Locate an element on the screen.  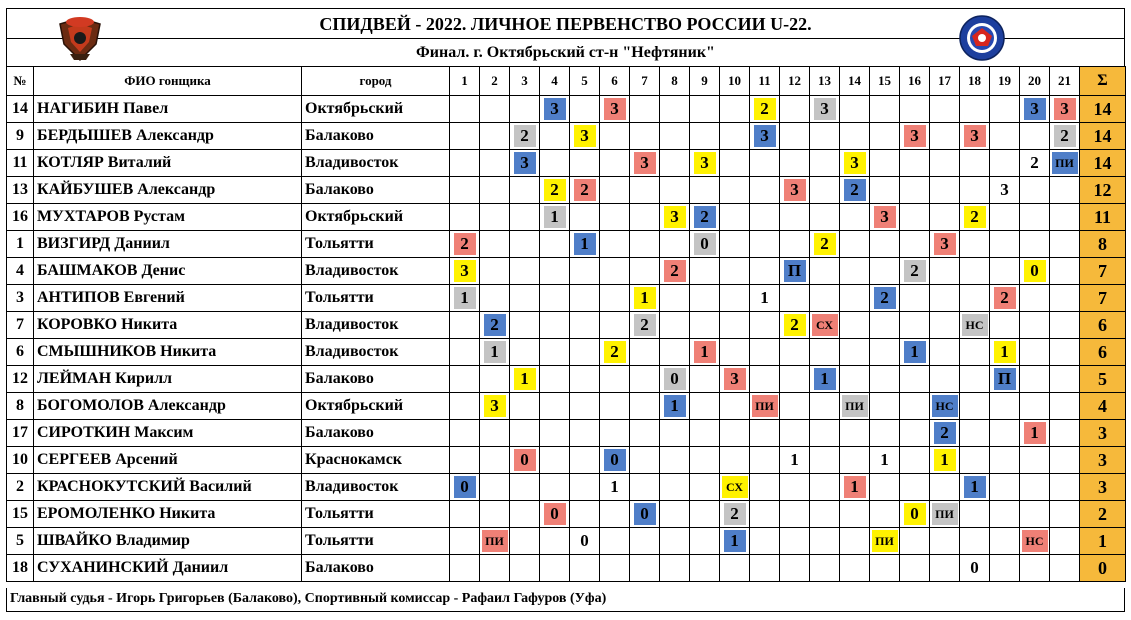
table-row: 6 СМЫШНИКОВ Никита Владивосток 1 2 1 1 1 6 is located at coordinates (566, 352).